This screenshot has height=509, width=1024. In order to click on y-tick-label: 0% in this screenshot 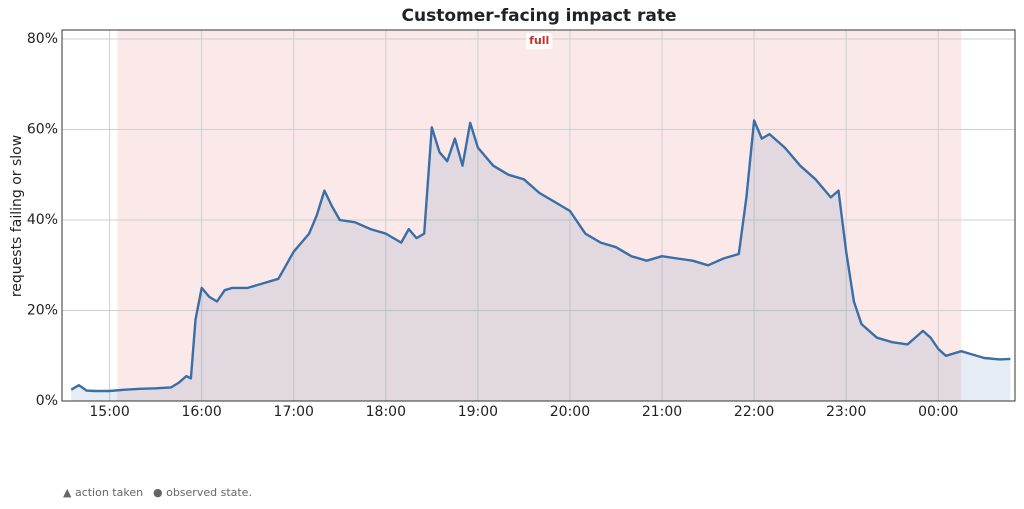, I will do `click(47, 401)`.